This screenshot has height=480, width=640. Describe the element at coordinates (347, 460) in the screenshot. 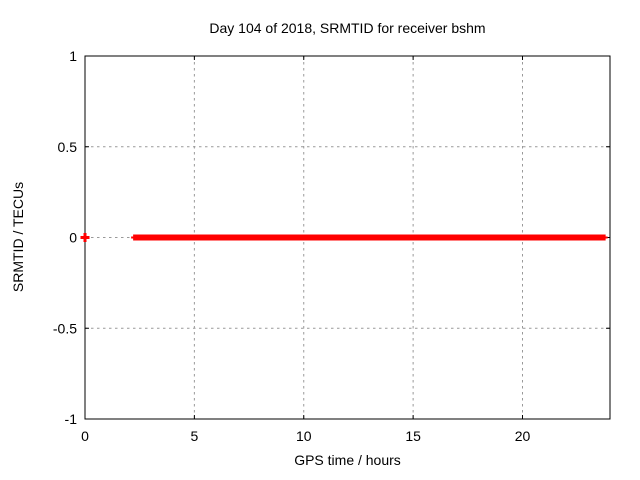

I see `x-axis-label: GPS time / hours` at that location.